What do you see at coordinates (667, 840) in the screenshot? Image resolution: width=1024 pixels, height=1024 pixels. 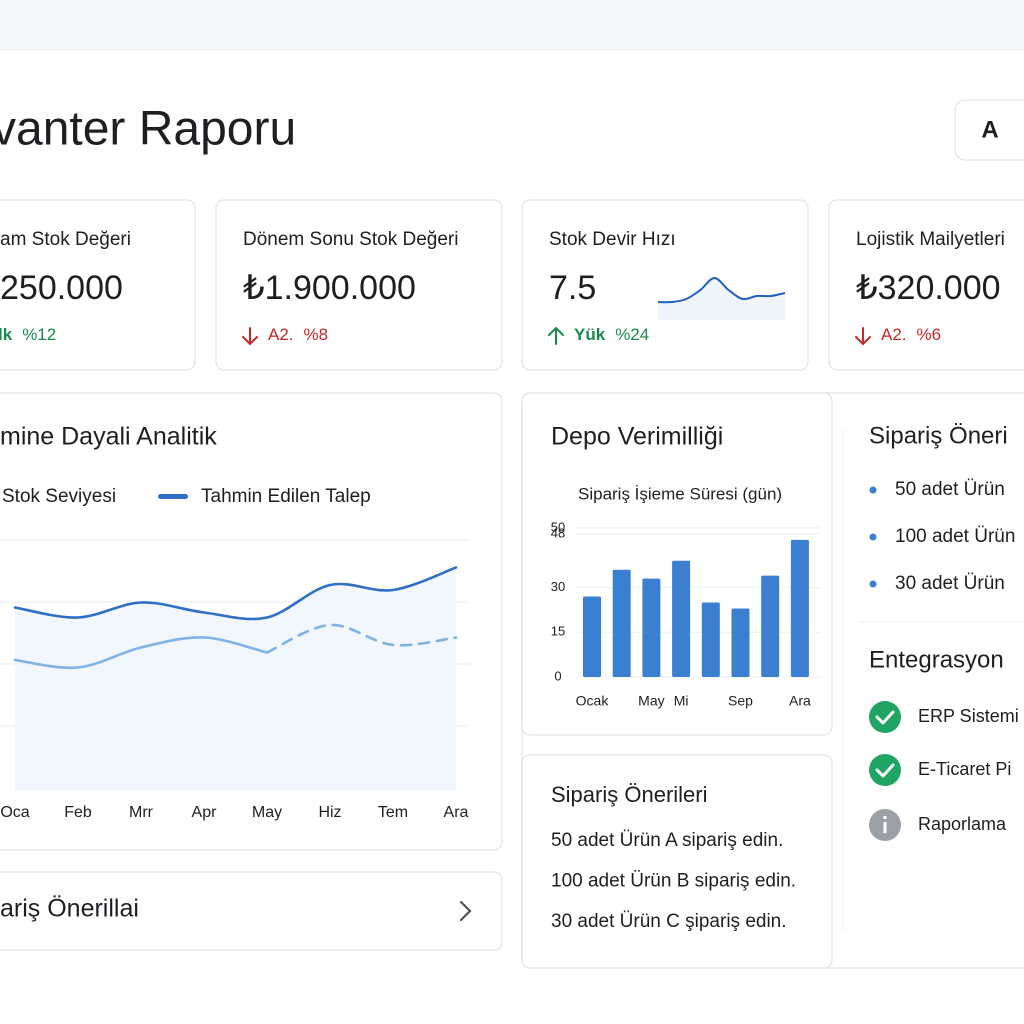 I see `order-item: 50 adet Ürün A sipariş edin.` at bounding box center [667, 840].